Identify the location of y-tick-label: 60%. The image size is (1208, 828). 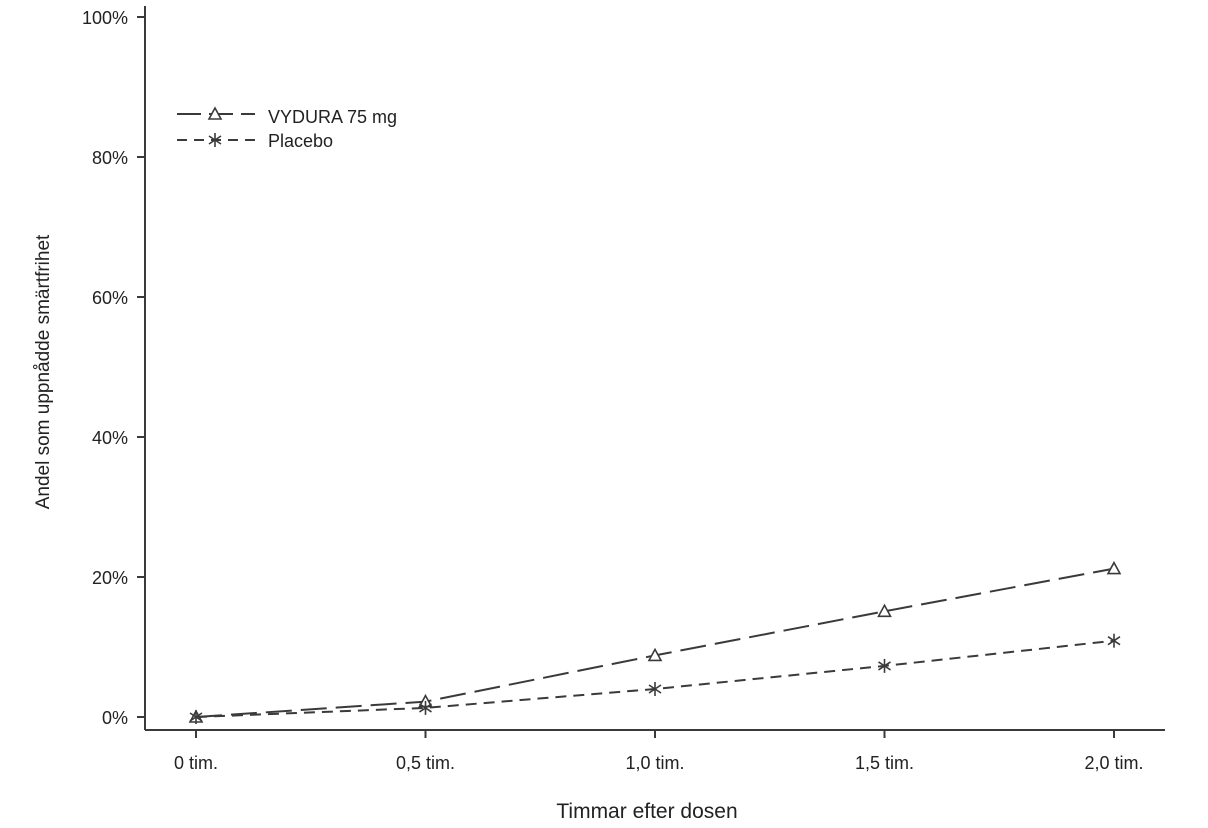
(110, 298).